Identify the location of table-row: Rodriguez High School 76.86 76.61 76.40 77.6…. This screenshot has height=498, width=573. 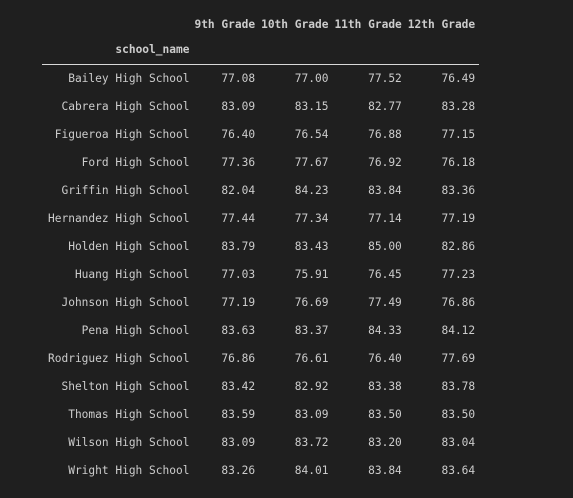
(260, 359).